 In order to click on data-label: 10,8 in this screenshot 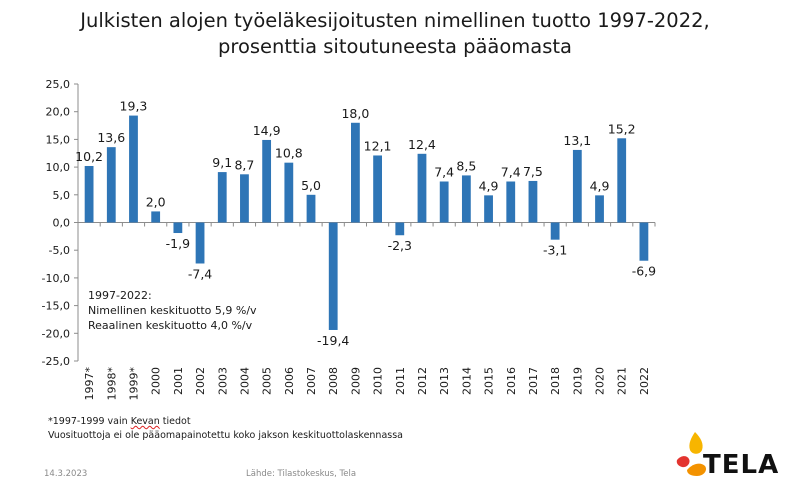, I will do `click(289, 153)`.